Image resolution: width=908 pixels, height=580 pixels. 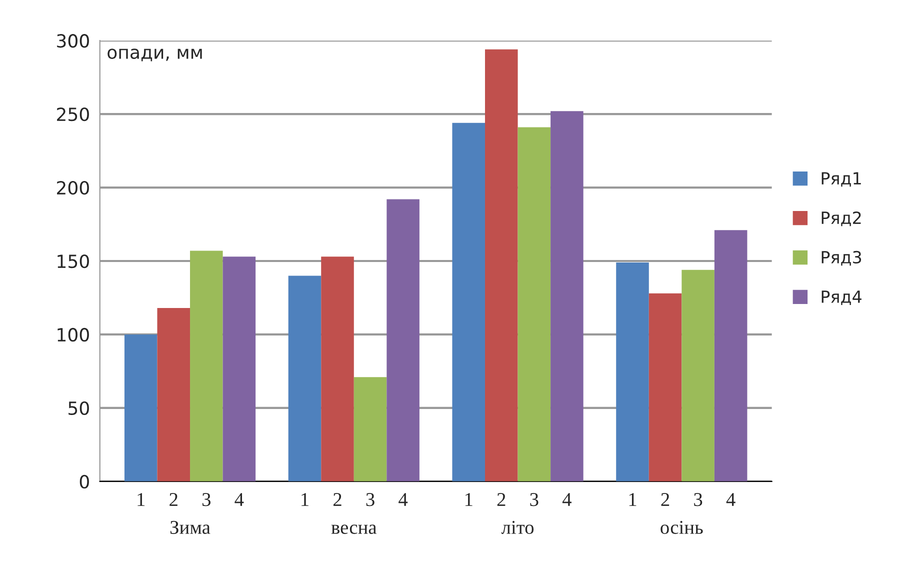 I want to click on y-tick-label: 150, so click(x=73, y=261).